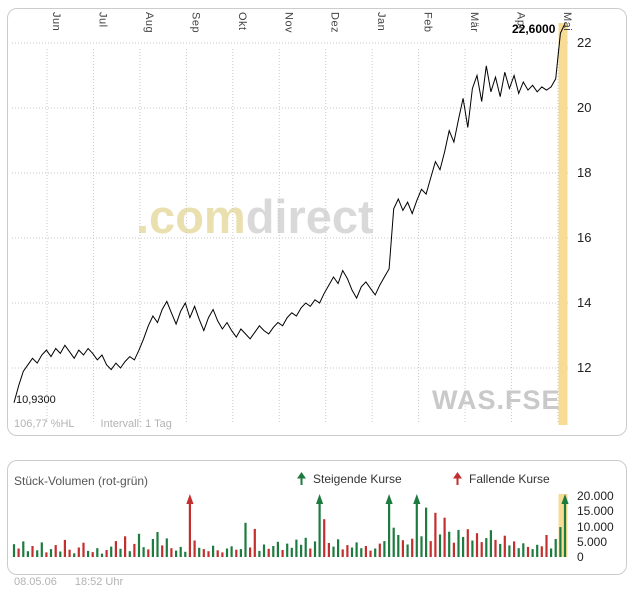 The image size is (634, 597). Describe the element at coordinates (584, 237) in the screenshot. I see `price-axis-tick: 16` at that location.